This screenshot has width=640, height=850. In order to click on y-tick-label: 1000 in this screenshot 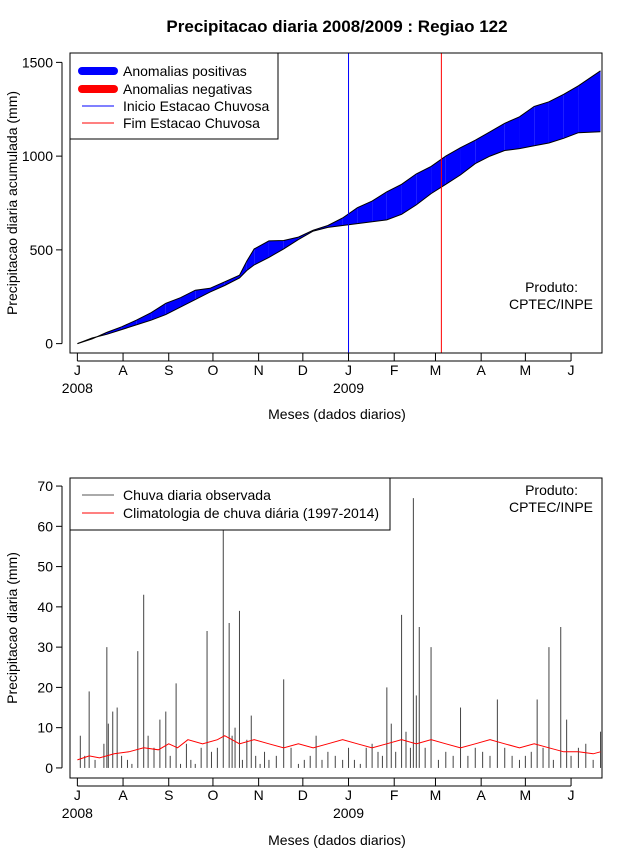, I will do `click(37, 156)`.